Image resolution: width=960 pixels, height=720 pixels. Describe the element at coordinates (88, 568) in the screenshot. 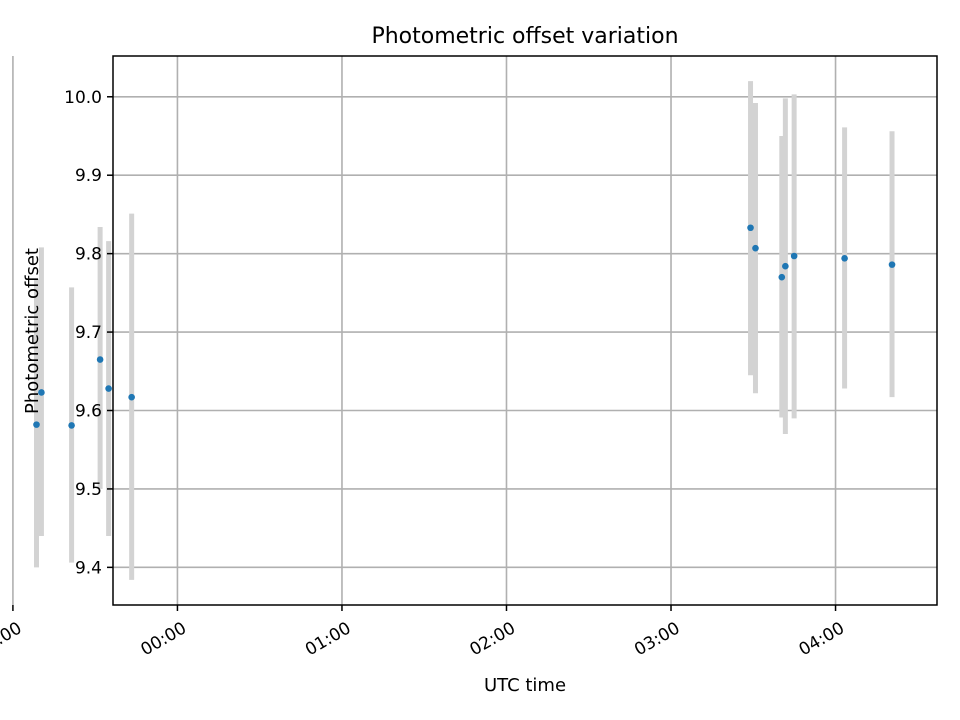

I see `y-tick-label: 9.4` at that location.